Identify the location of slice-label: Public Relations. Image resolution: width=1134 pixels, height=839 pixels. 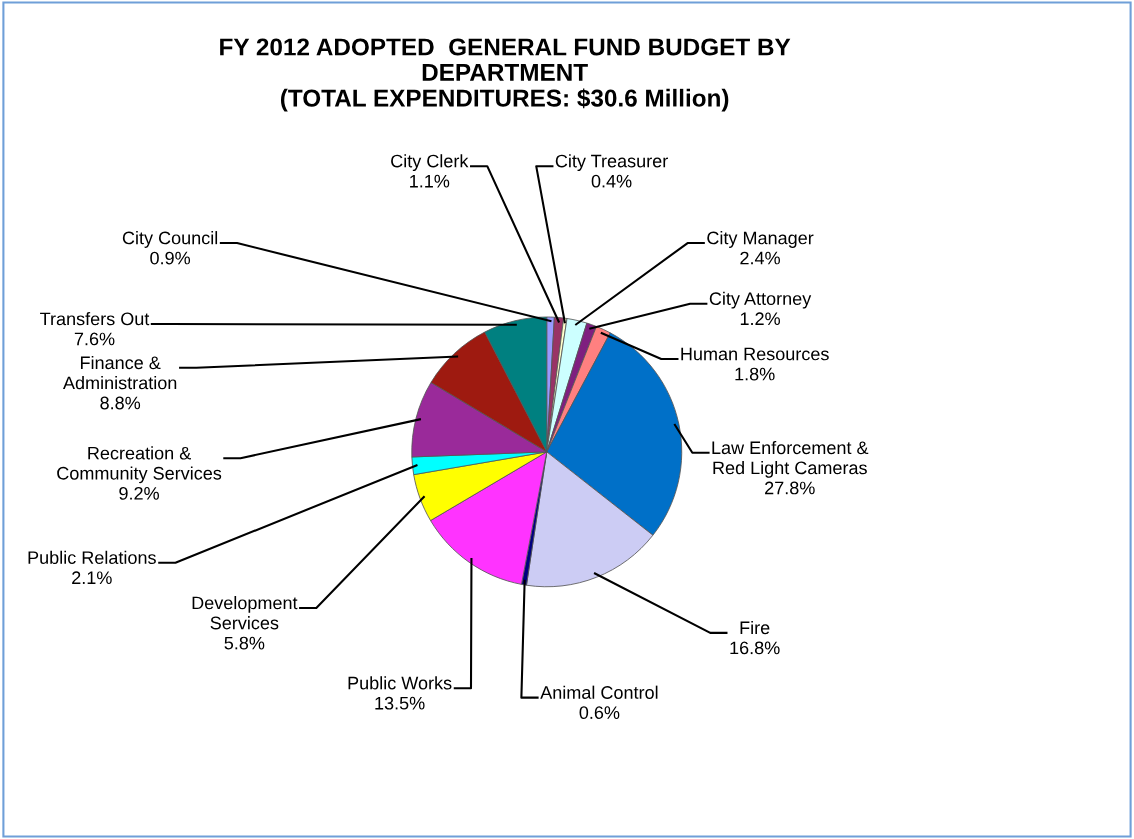
(92, 557).